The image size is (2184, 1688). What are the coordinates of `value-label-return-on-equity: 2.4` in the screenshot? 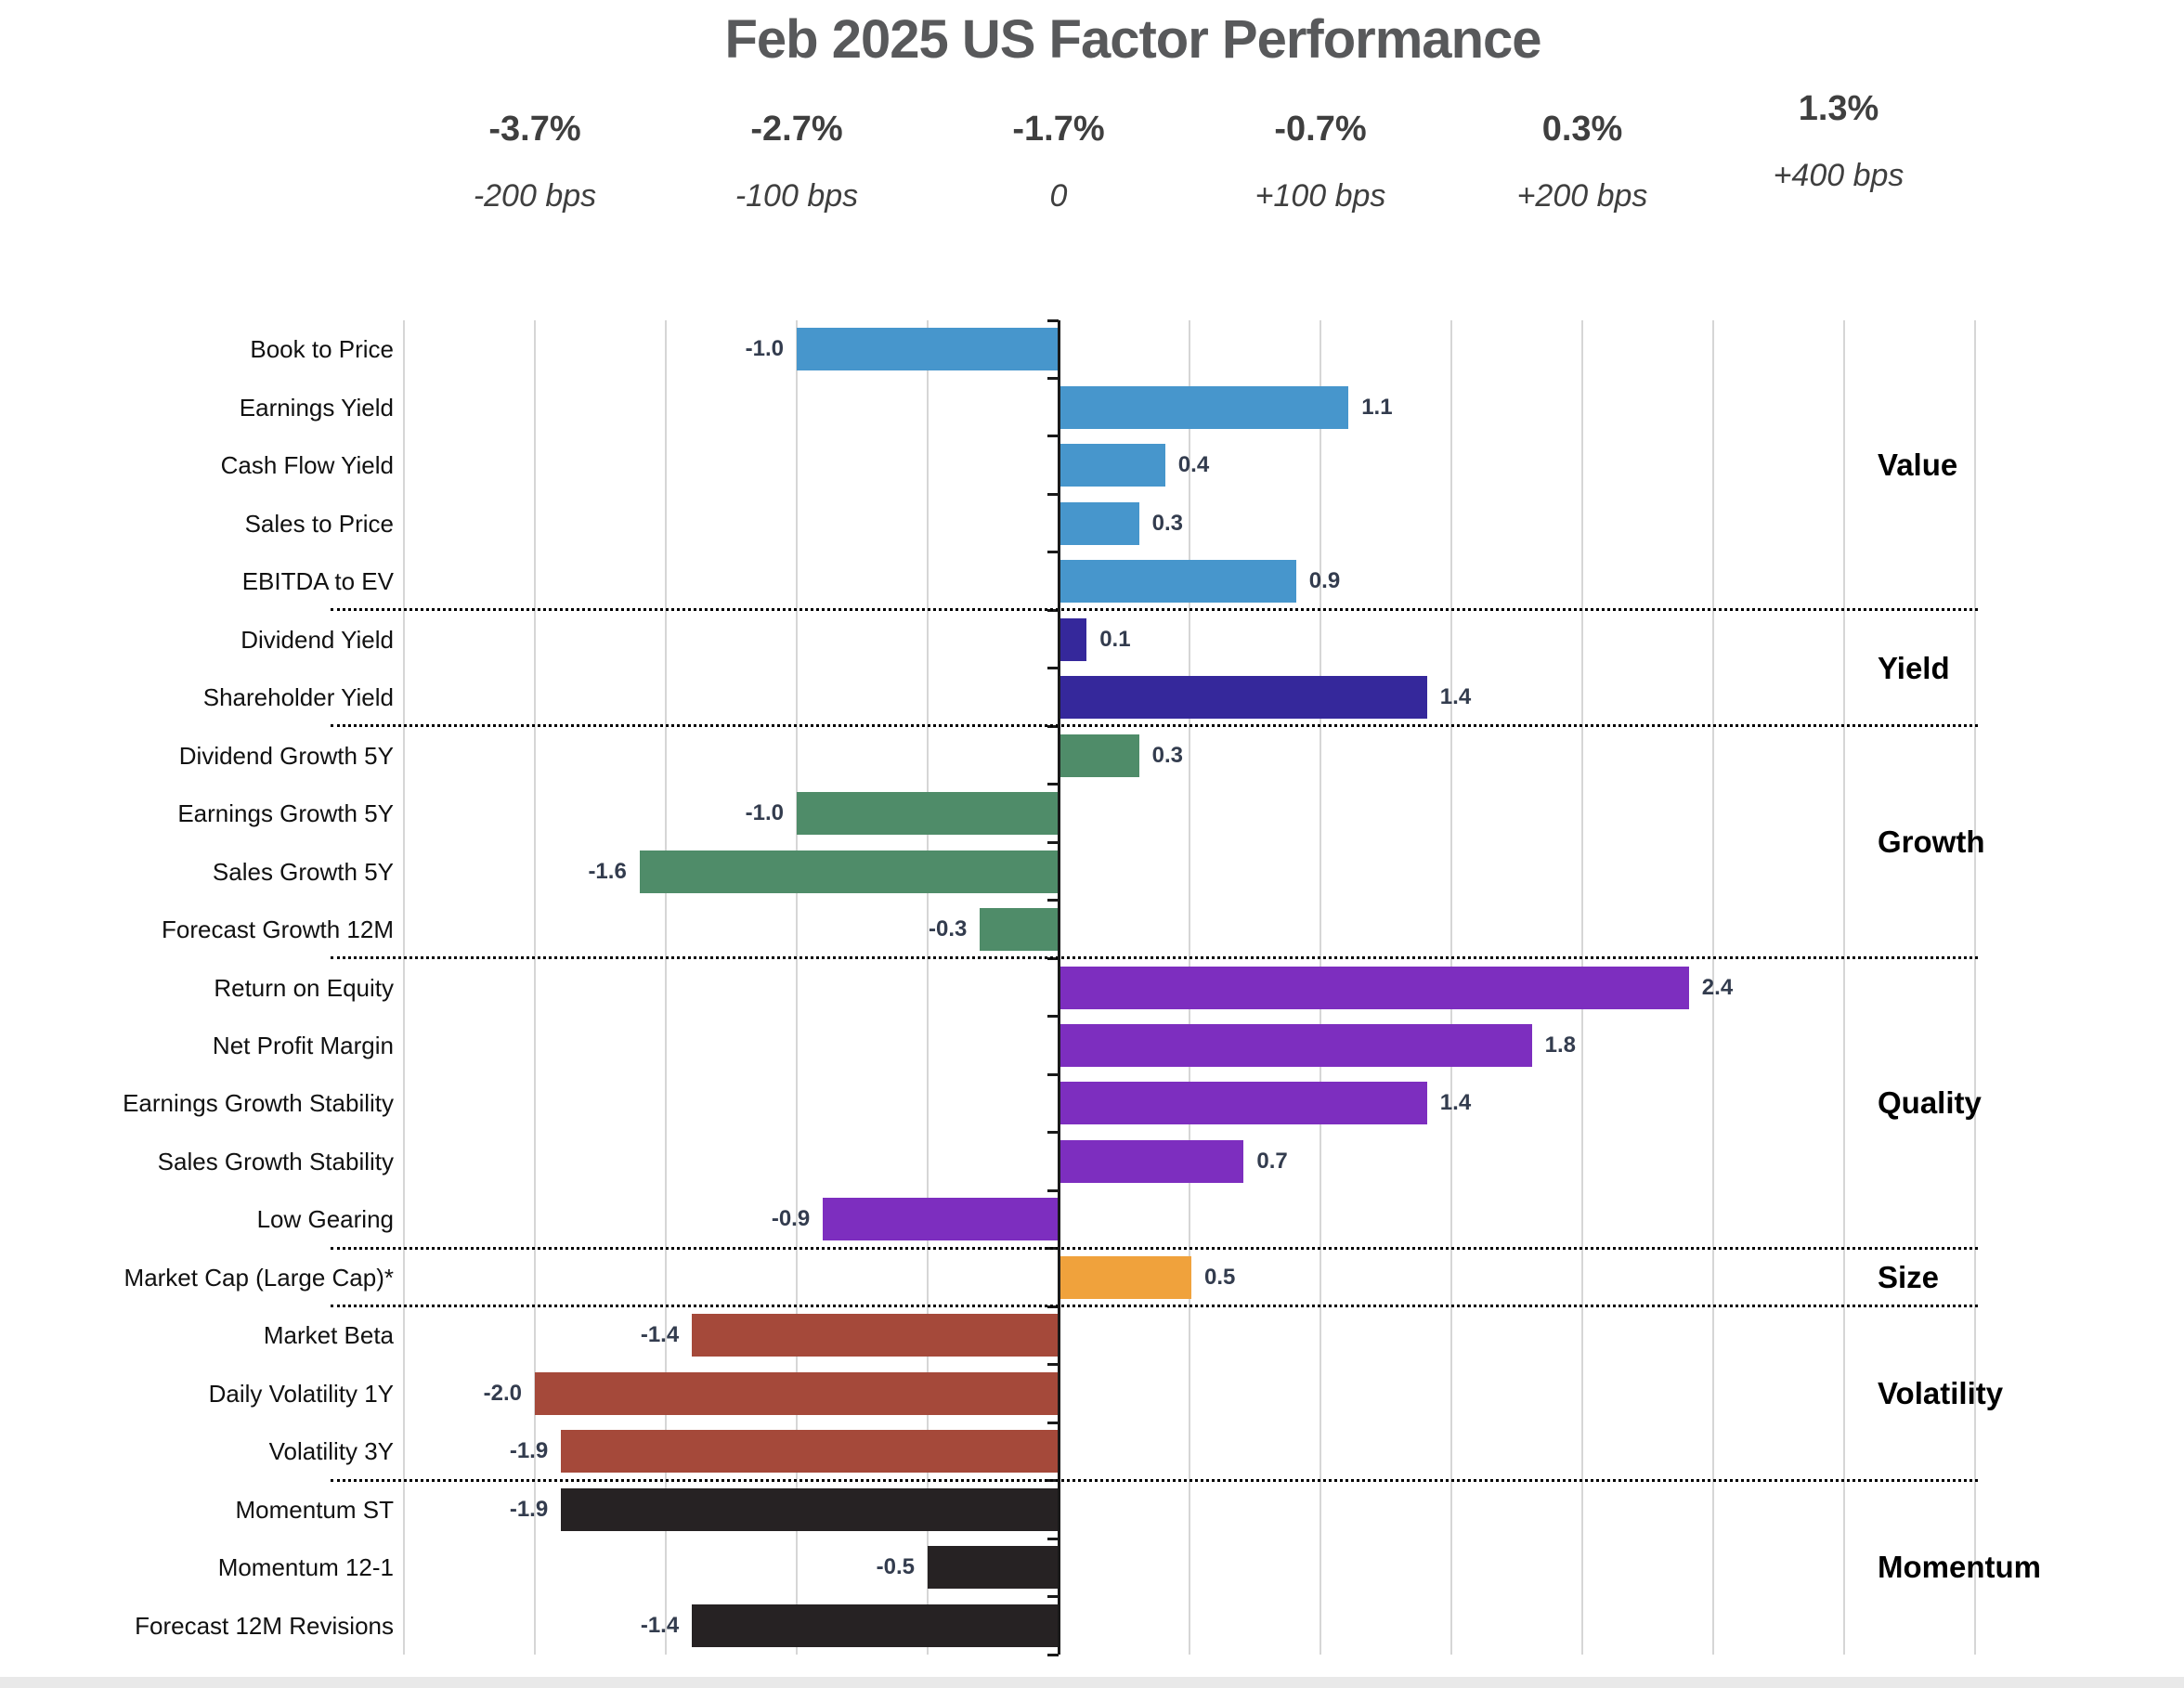 It's located at (1717, 987).